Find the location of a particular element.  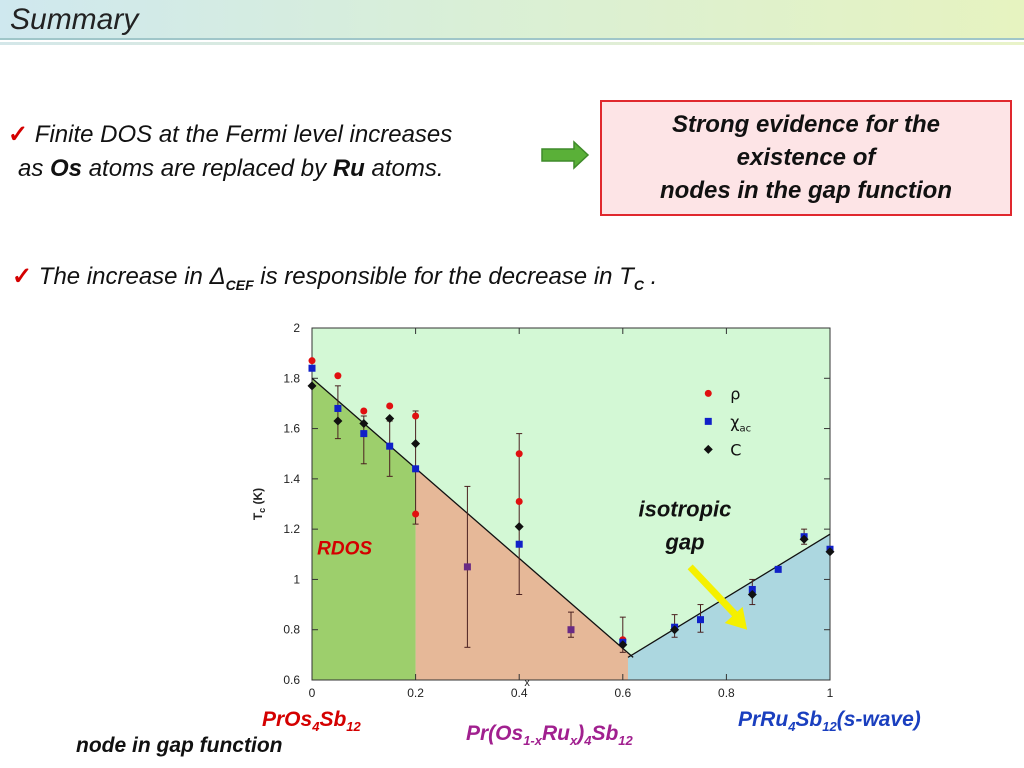

label-pru4sb12: PrRu4Sb12(s-wave) is located at coordinates (829, 721).